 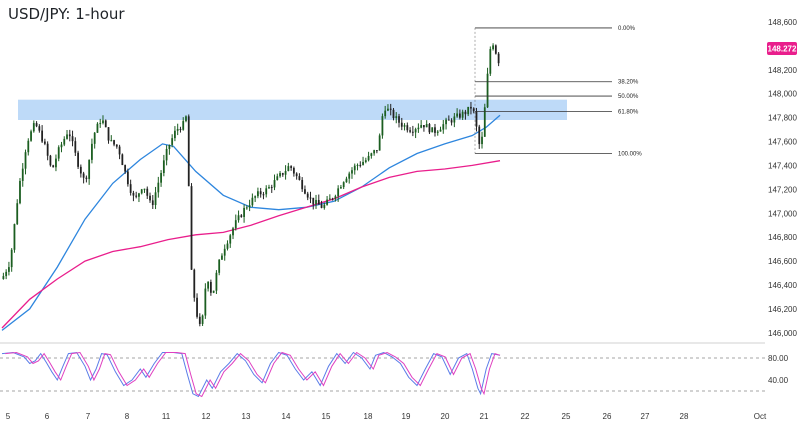 What do you see at coordinates (166, 416) in the screenshot?
I see `time-tick-label: 11` at bounding box center [166, 416].